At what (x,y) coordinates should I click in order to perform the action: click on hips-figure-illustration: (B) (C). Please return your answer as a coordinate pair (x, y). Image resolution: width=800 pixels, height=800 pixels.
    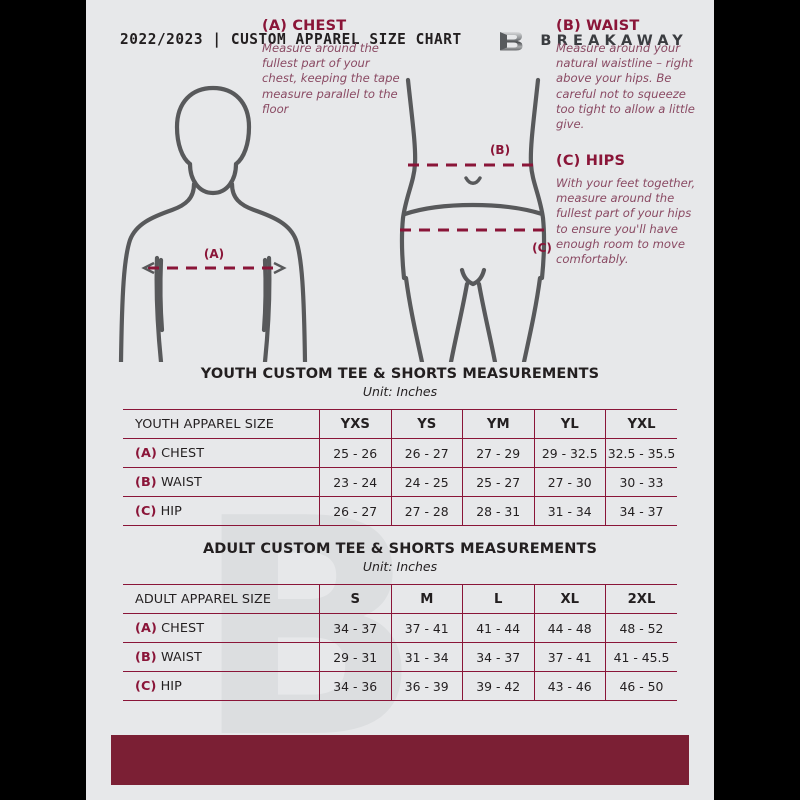
    Looking at the image, I should click on (475, 219).